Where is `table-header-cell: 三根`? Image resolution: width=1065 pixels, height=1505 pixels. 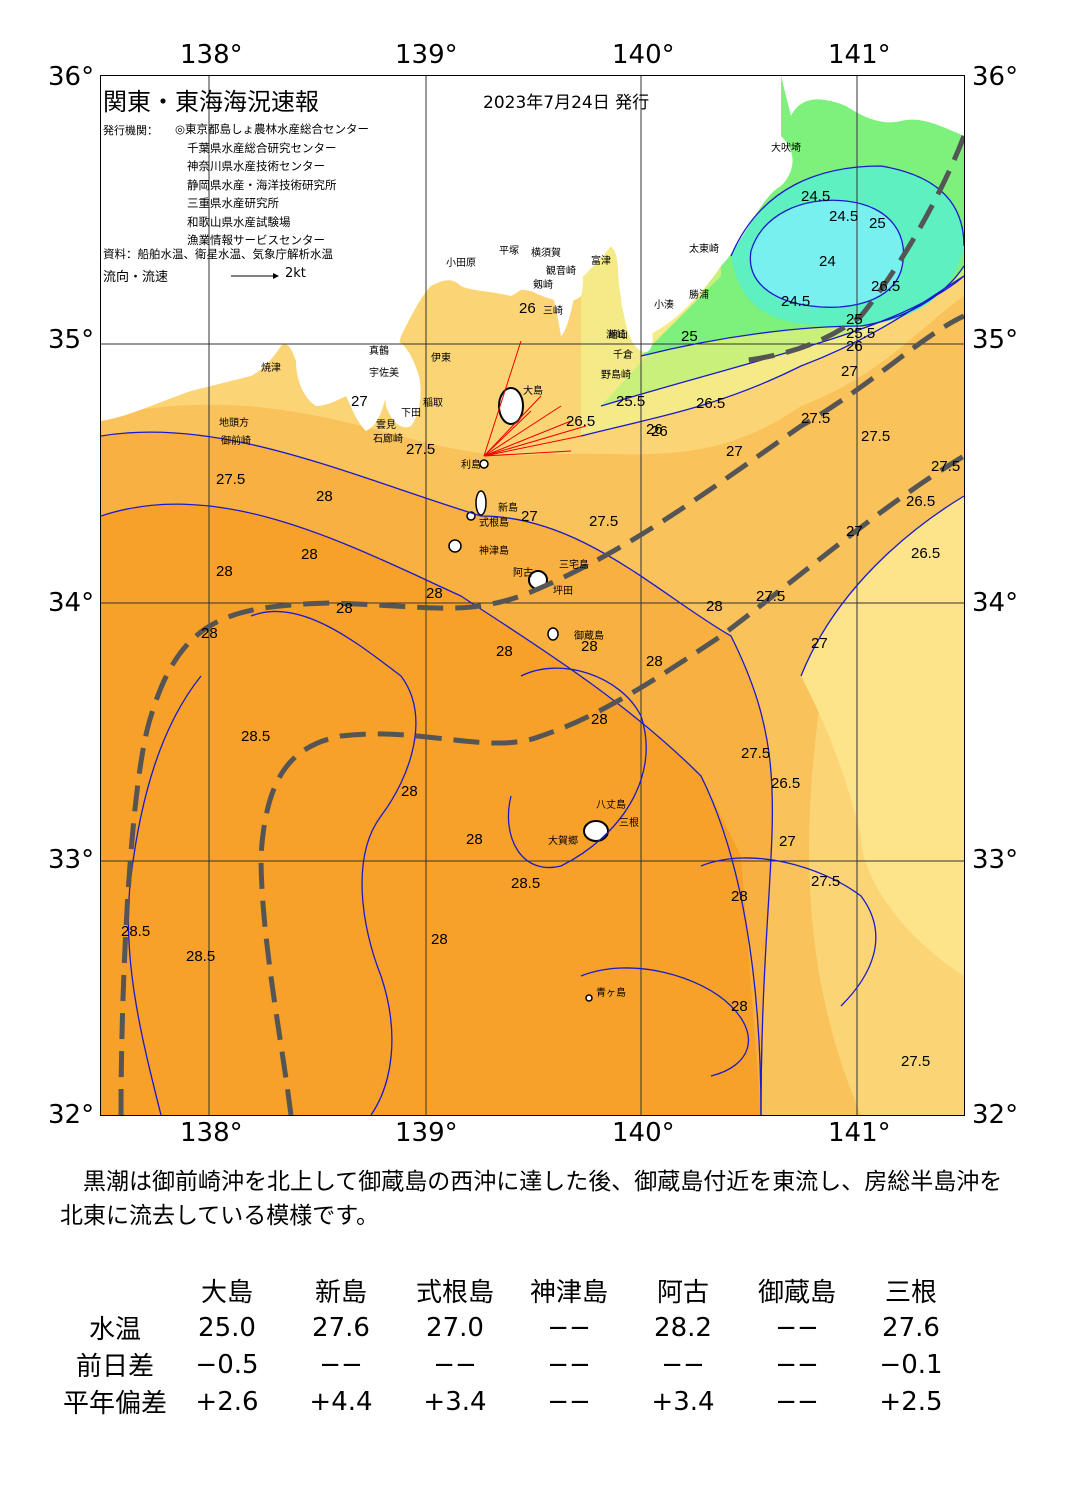
table-header-cell: 三根 is located at coordinates (910, 1293).